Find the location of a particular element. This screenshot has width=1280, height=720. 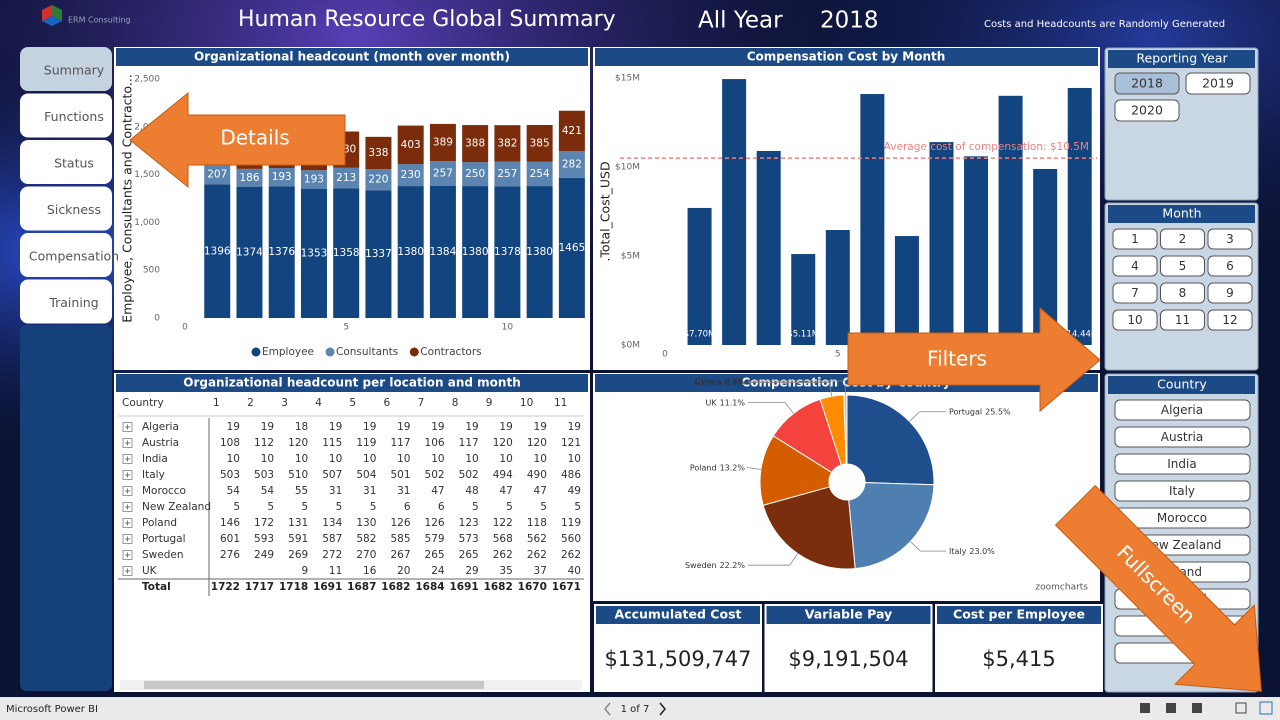

bar-label: 1376 is located at coordinates (281, 252).